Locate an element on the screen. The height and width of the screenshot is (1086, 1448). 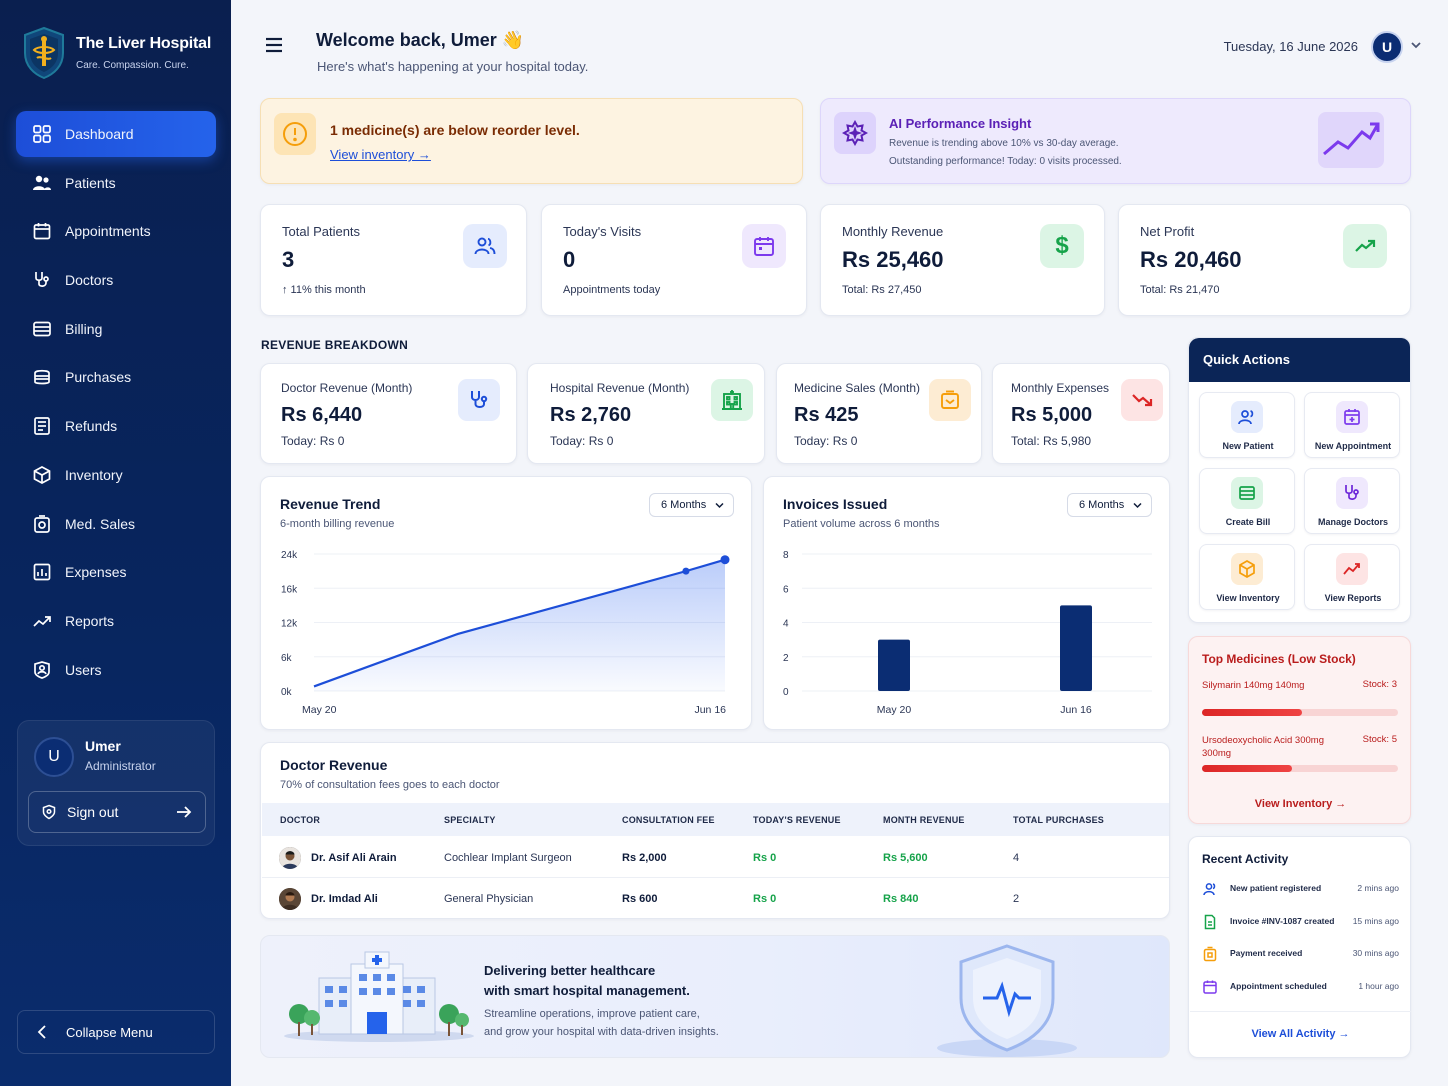
sidebar-item-appointments: Appointments is located at coordinates (116, 231).